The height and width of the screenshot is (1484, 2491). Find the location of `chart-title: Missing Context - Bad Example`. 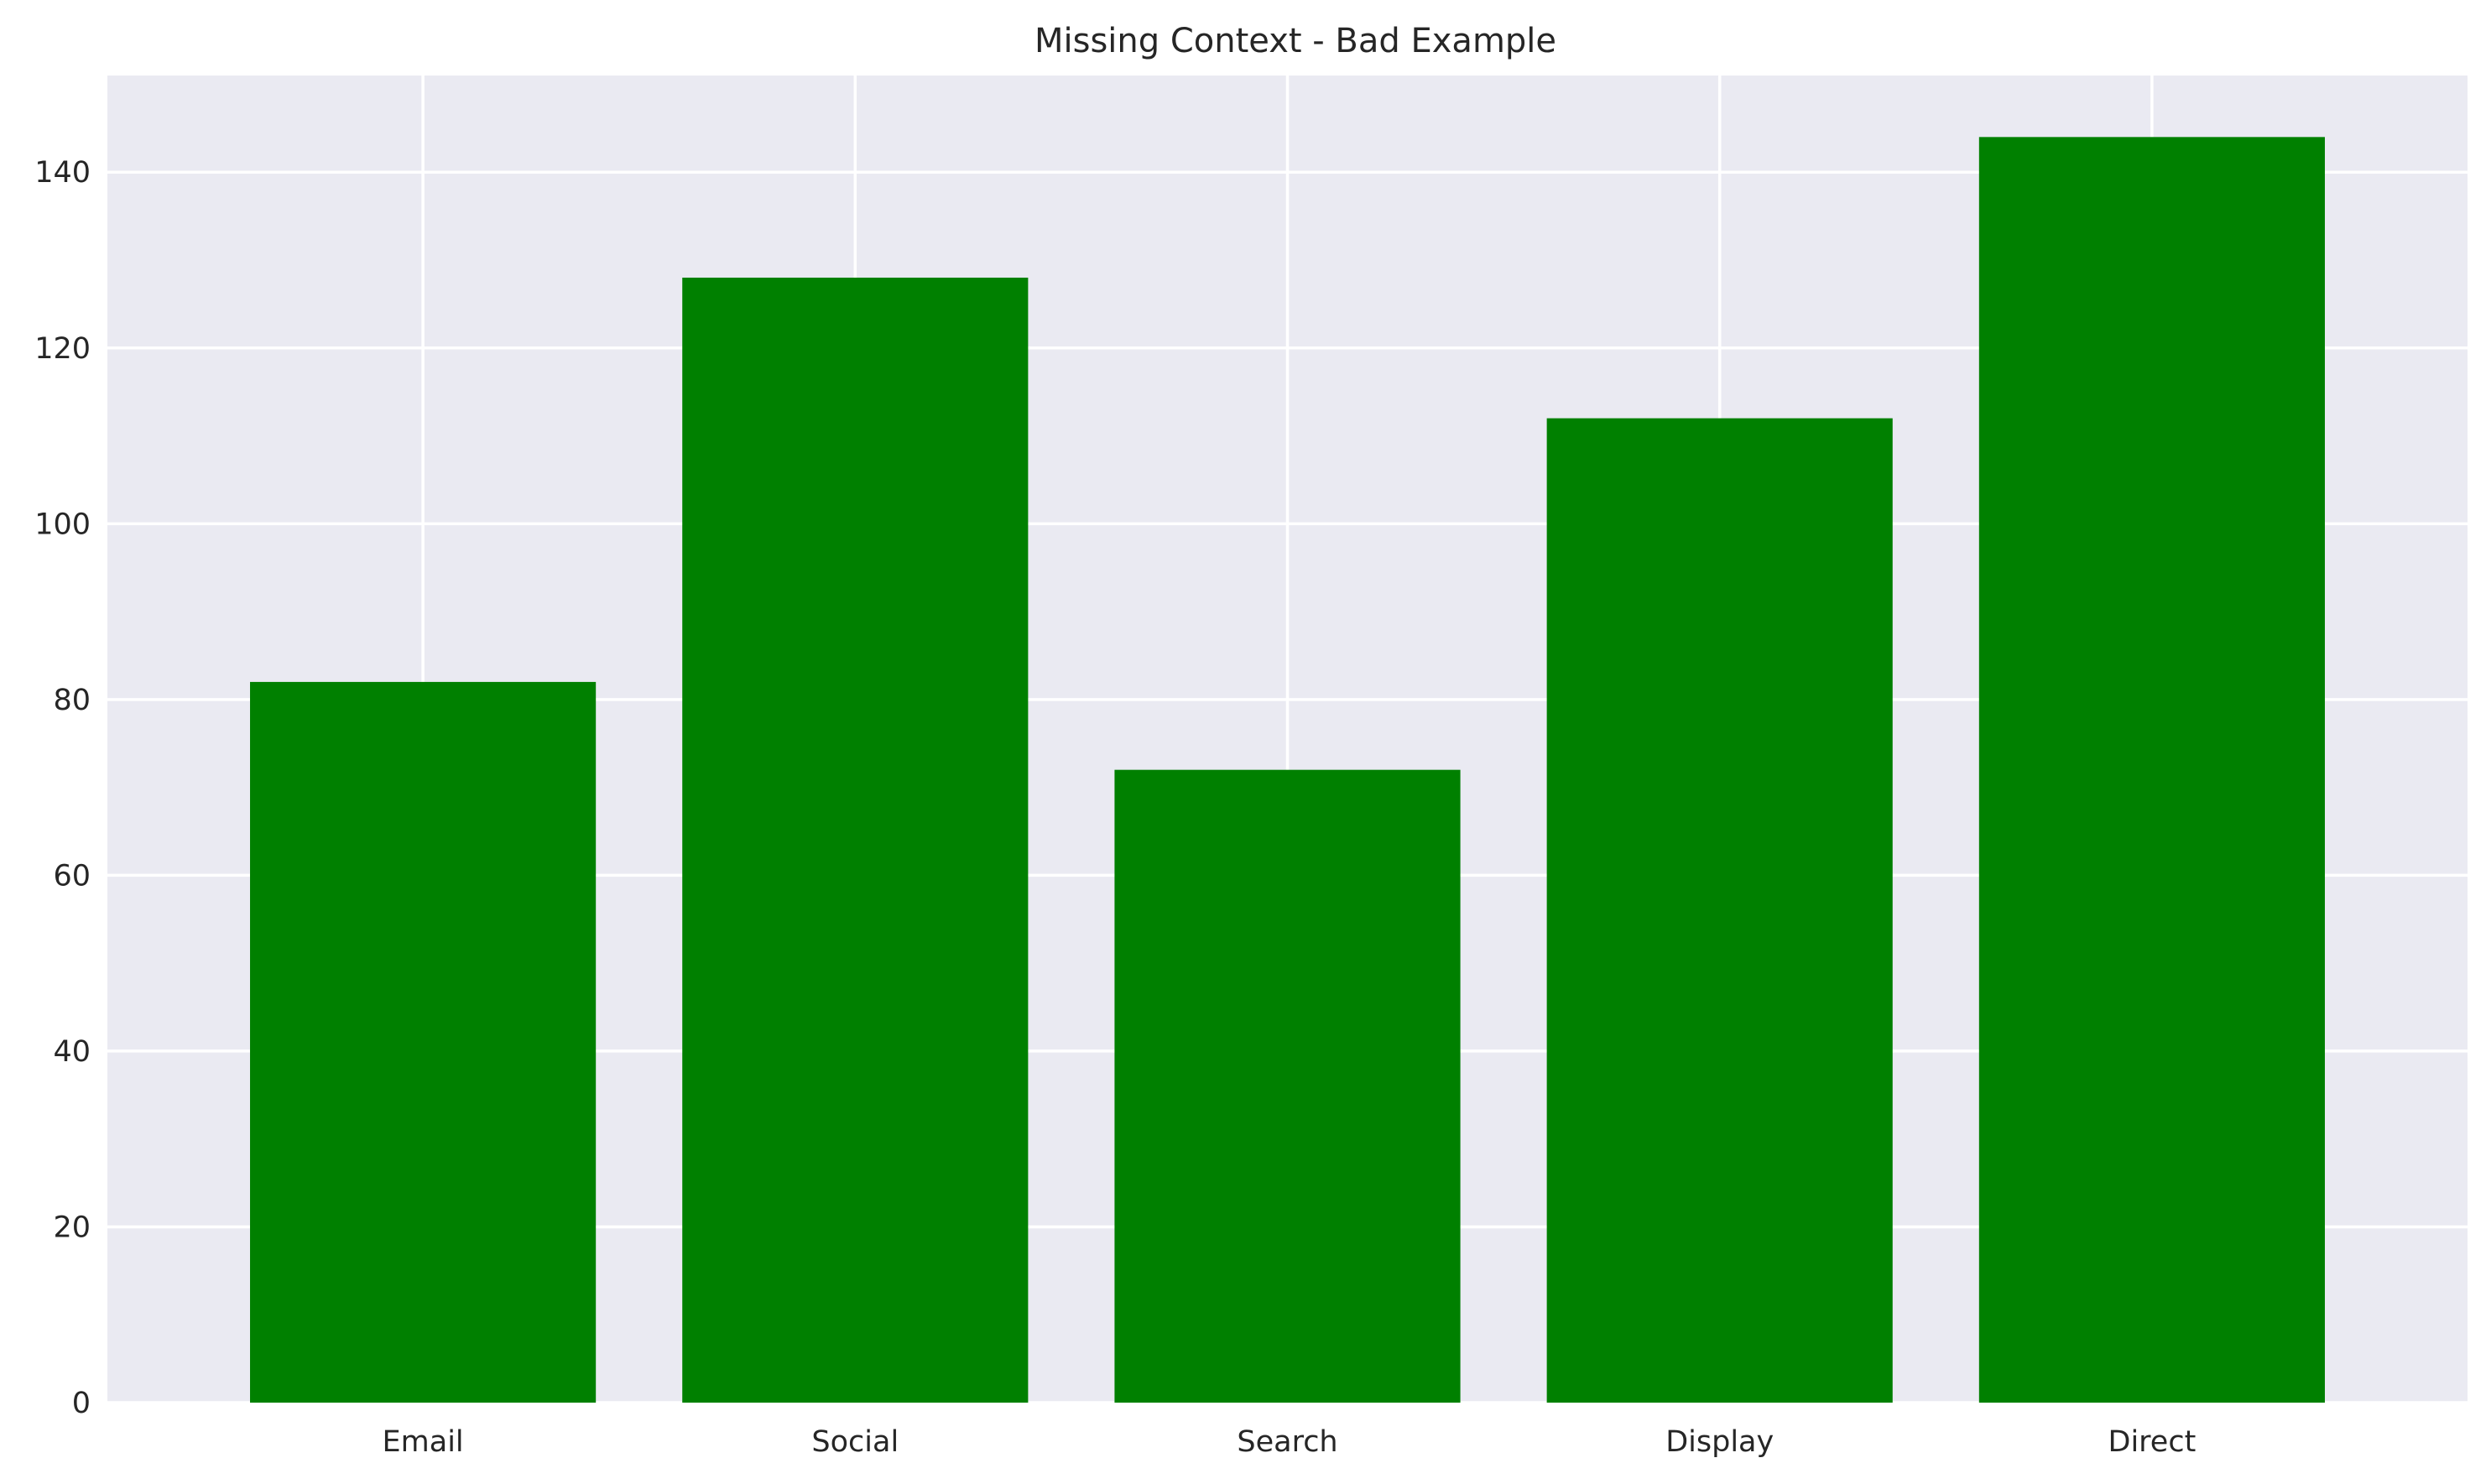

chart-title: Missing Context - Bad Example is located at coordinates (1295, 41).